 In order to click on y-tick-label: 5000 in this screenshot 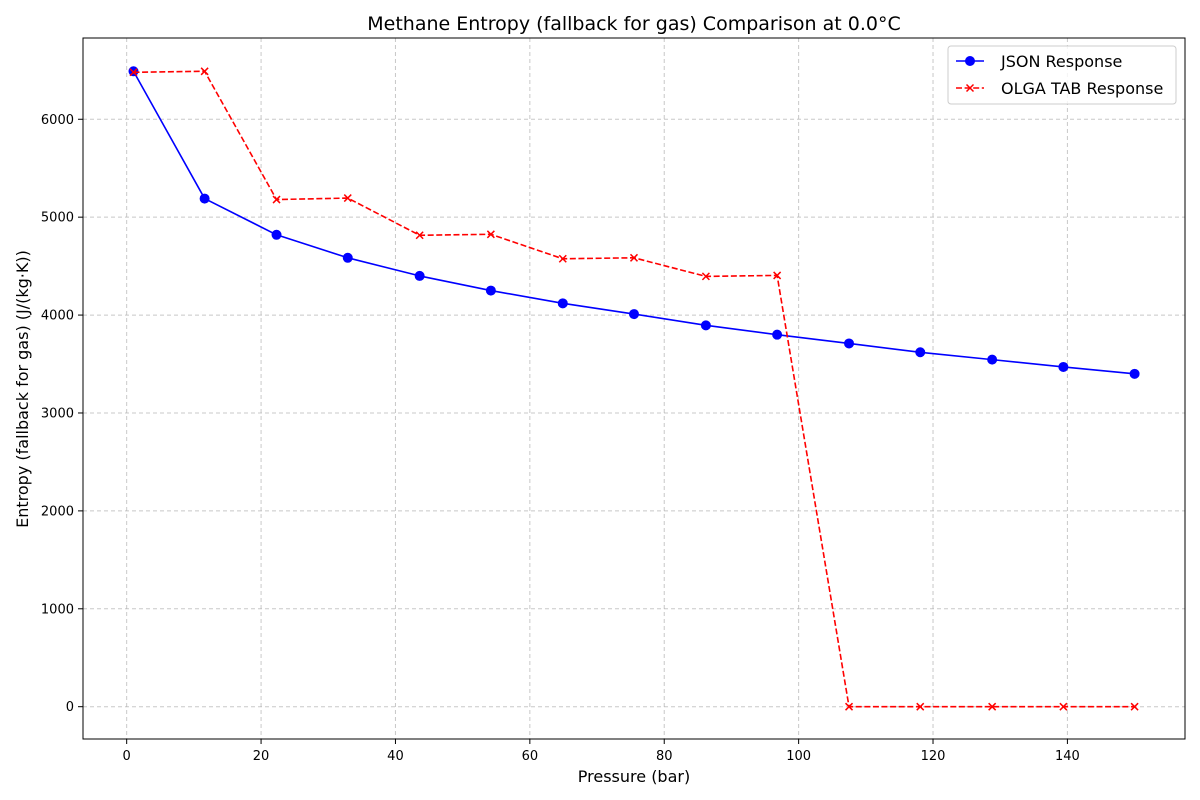, I will do `click(57, 218)`.